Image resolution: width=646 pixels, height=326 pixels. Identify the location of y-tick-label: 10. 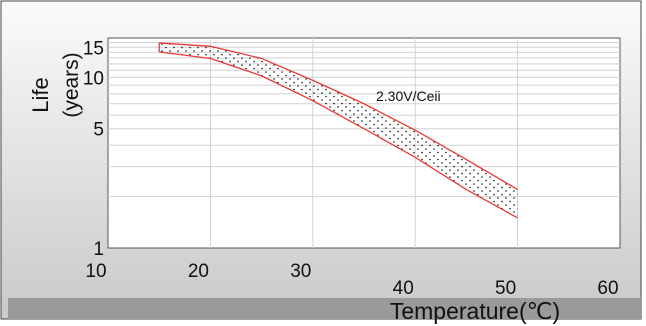
(93, 78).